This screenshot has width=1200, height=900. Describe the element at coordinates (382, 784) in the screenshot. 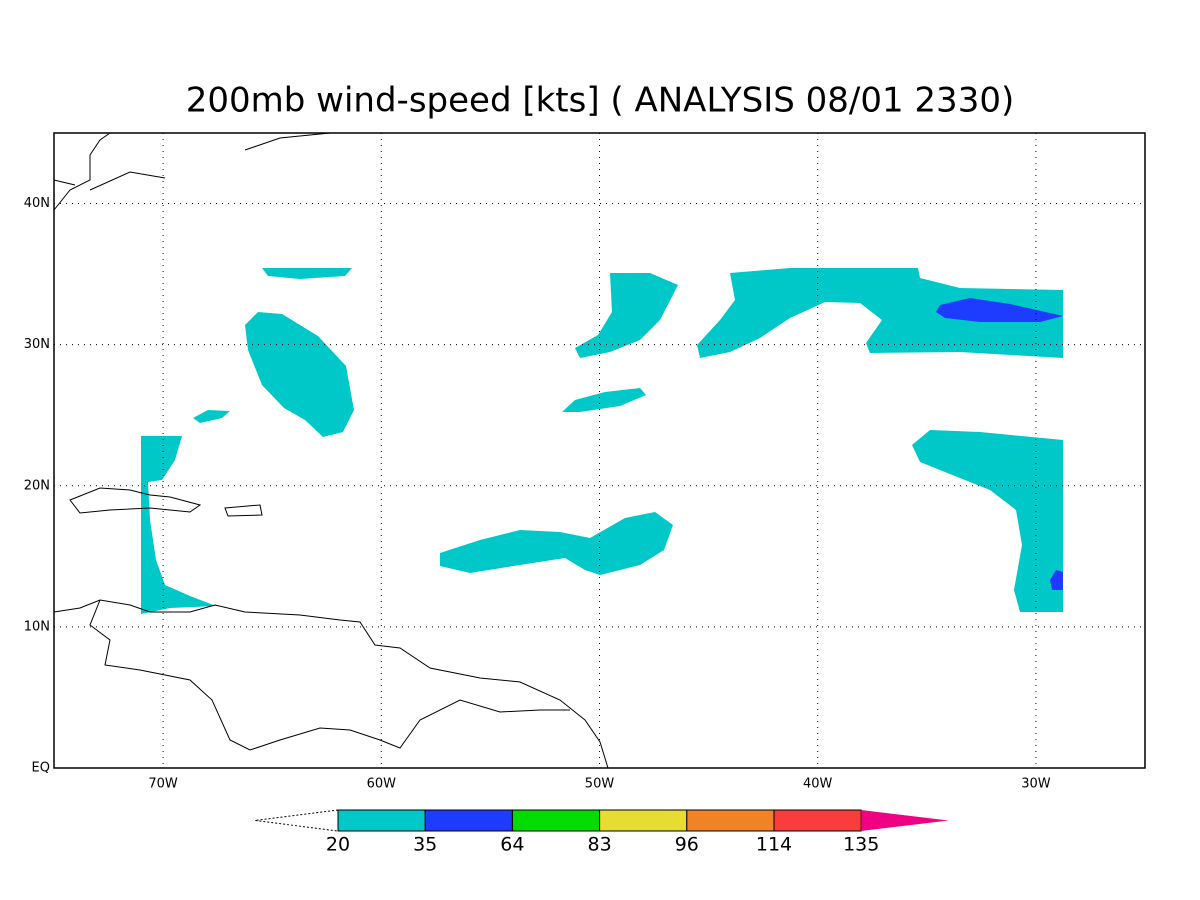

I see `x-tick-label: 60W` at that location.